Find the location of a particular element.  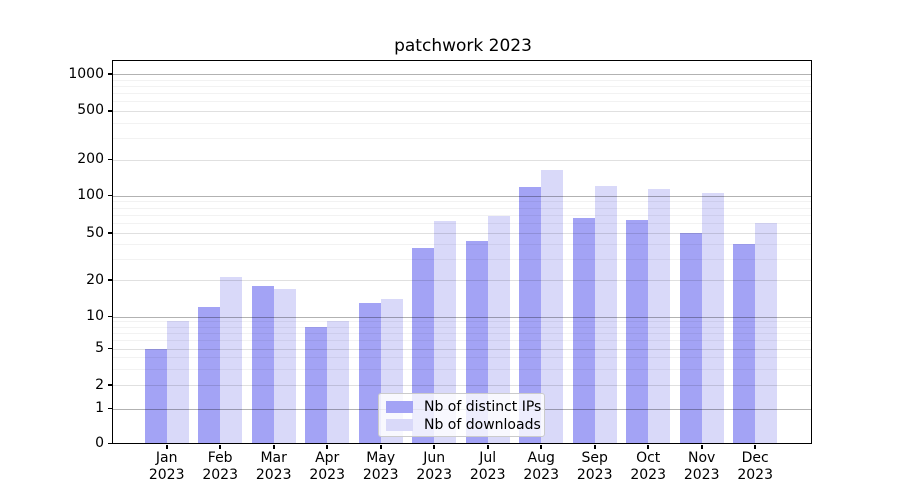

bar-distinct-ips-oct is located at coordinates (637, 332).